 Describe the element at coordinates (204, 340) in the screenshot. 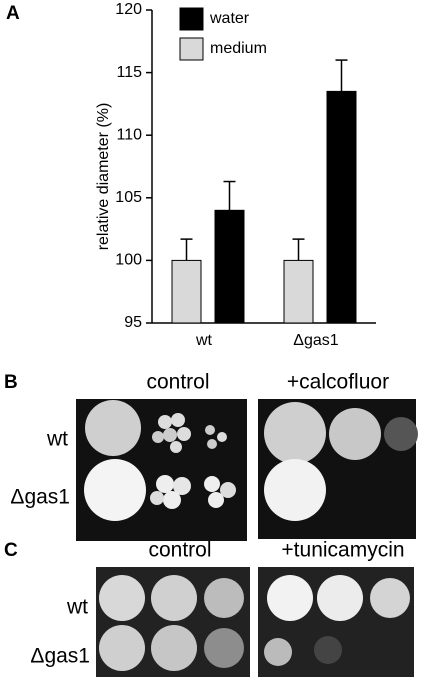

I see `x-tick-label: wt` at that location.